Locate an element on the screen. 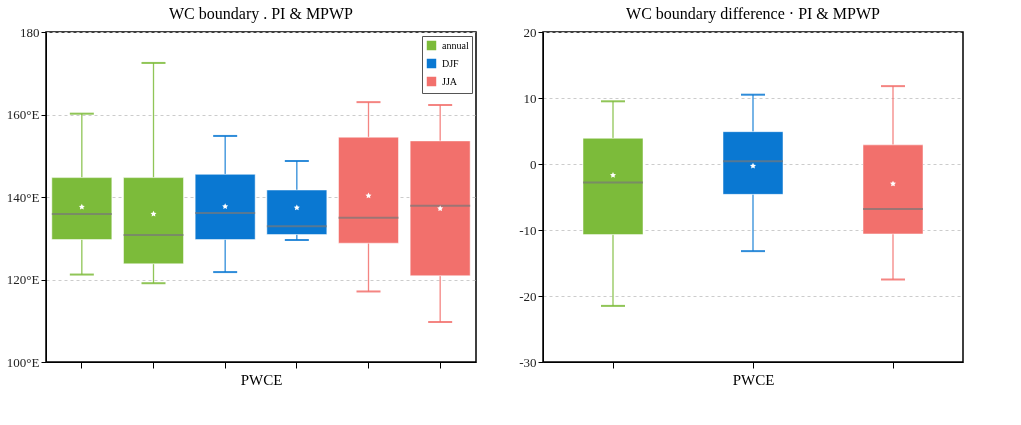  y-tick-label: 160°E is located at coordinates (23, 114).